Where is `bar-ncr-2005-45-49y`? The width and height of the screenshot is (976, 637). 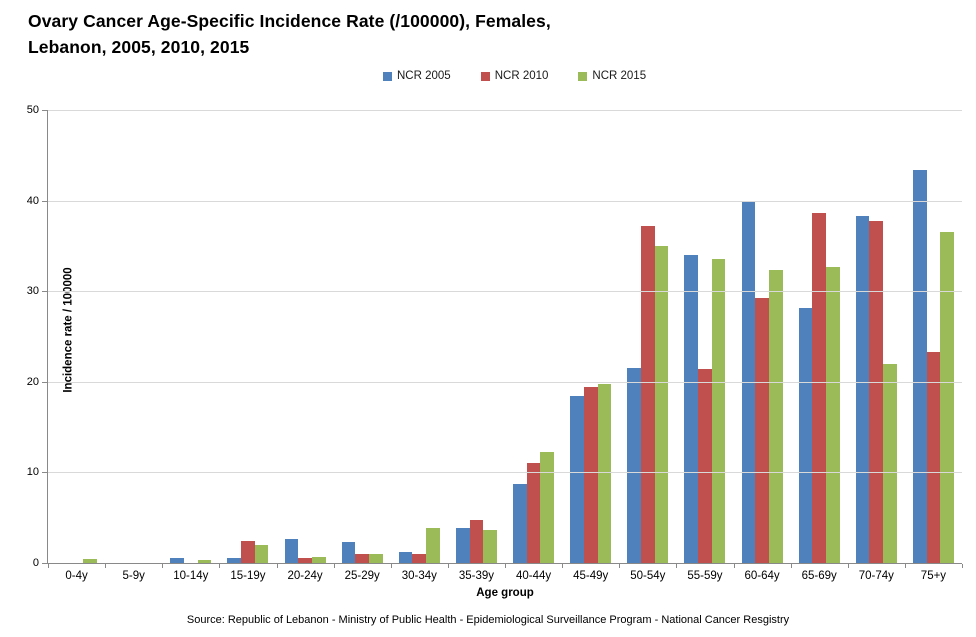 bar-ncr-2005-45-49y is located at coordinates (577, 479).